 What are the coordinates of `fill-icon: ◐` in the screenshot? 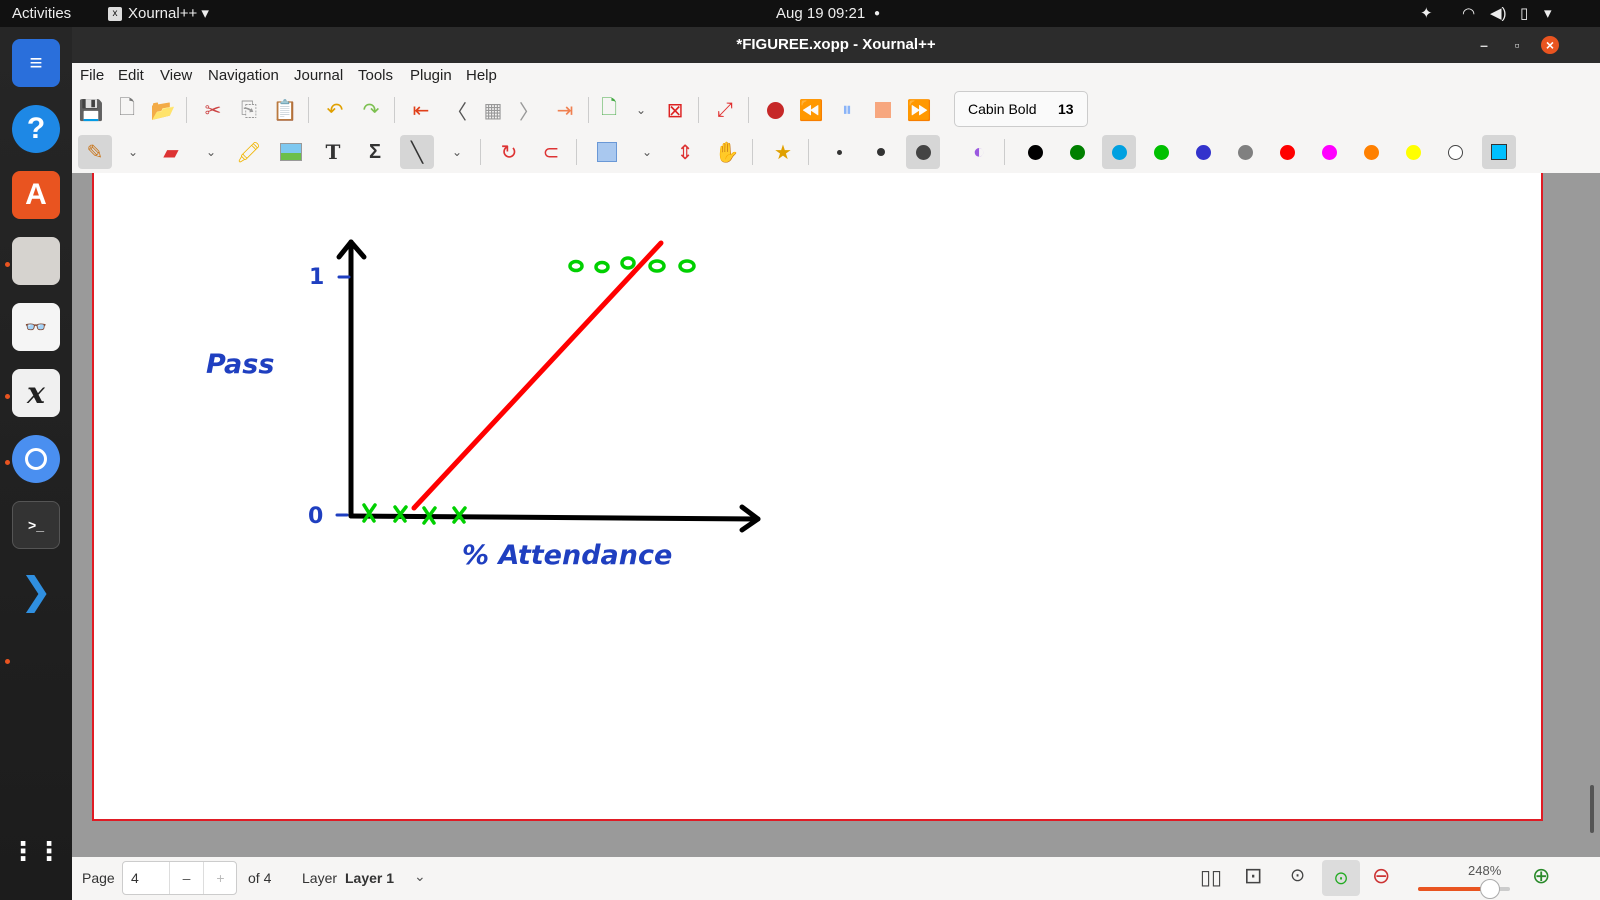 It's located at (979, 151).